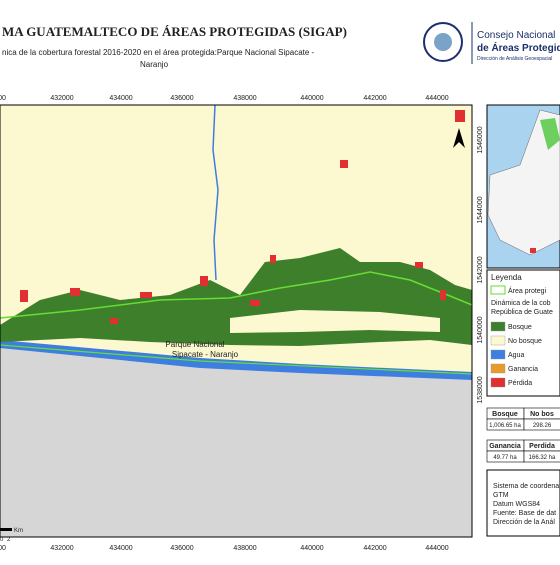  What do you see at coordinates (520, 383) in the screenshot?
I see `legend-label: Pérdida` at bounding box center [520, 383].